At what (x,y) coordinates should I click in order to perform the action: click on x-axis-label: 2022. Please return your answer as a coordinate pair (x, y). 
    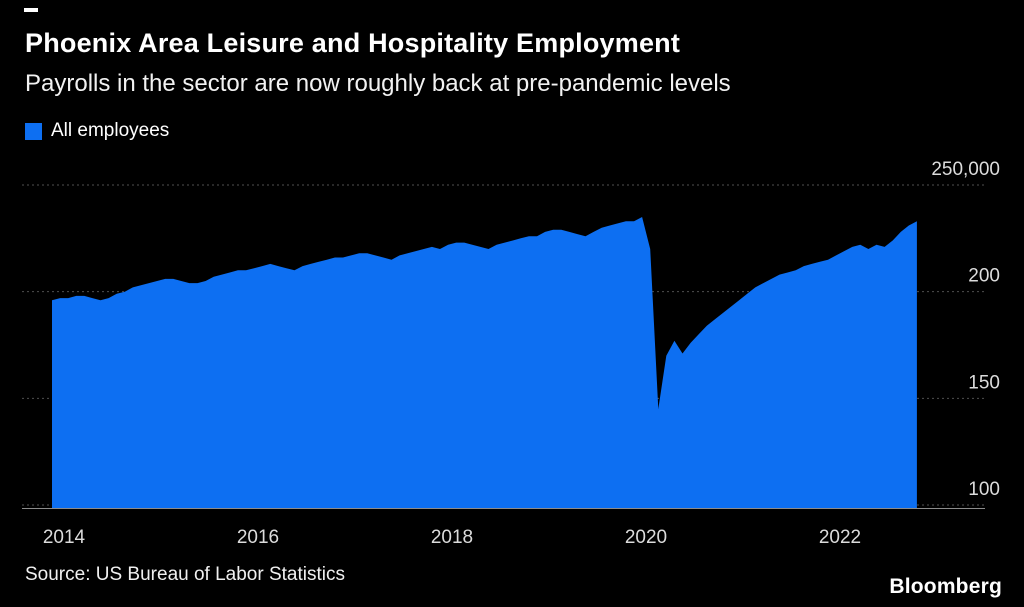
    Looking at the image, I should click on (840, 537).